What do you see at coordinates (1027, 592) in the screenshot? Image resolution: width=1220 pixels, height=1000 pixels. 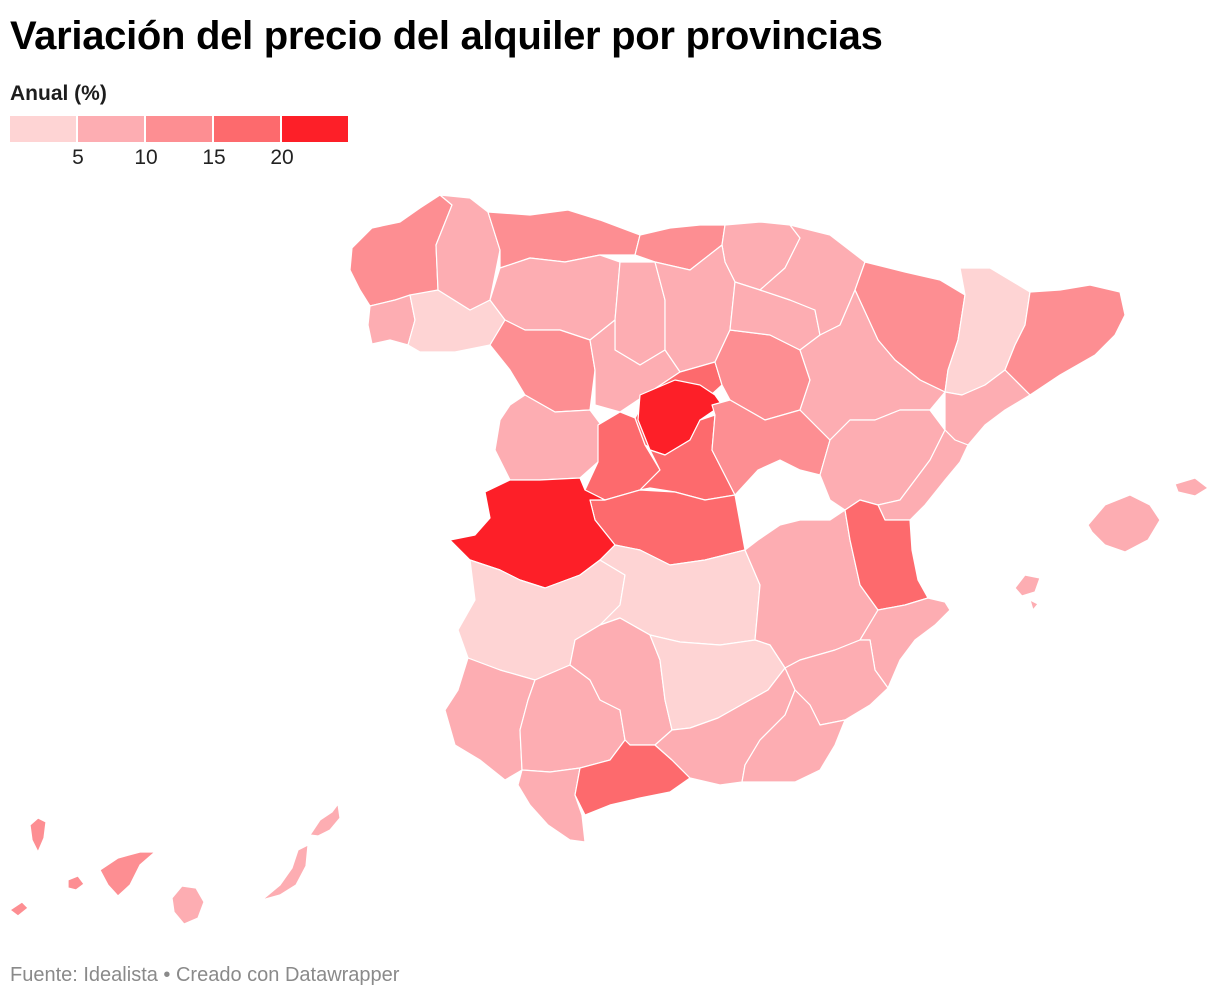 I see `province-ibiza` at bounding box center [1027, 592].